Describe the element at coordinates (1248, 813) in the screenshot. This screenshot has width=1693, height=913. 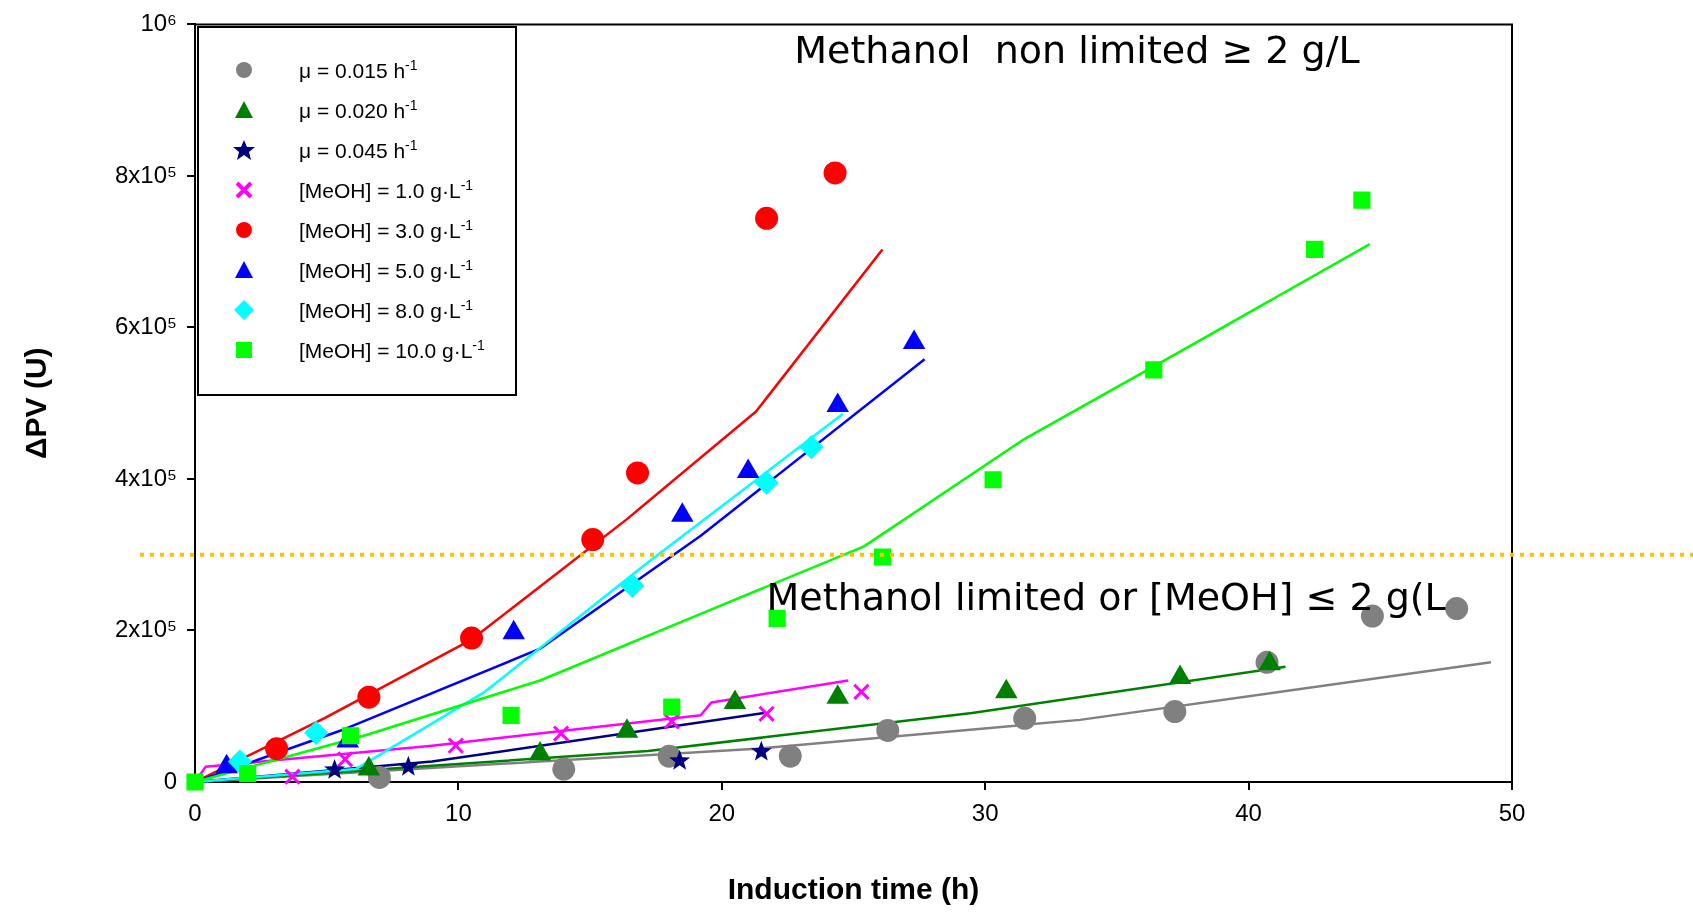
I see `x-tick-label: 40` at that location.